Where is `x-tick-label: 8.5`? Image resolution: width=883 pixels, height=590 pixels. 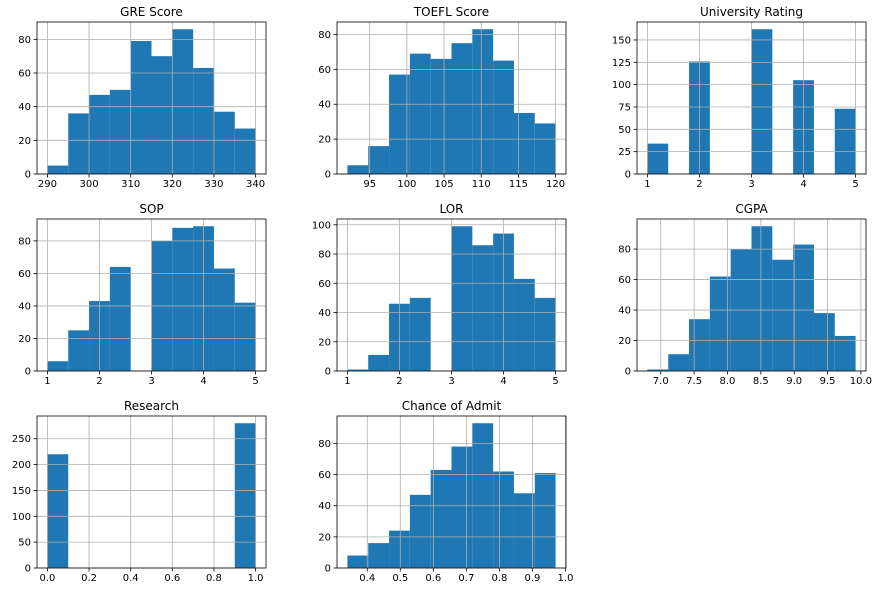
x-tick-label: 8.5 is located at coordinates (761, 381).